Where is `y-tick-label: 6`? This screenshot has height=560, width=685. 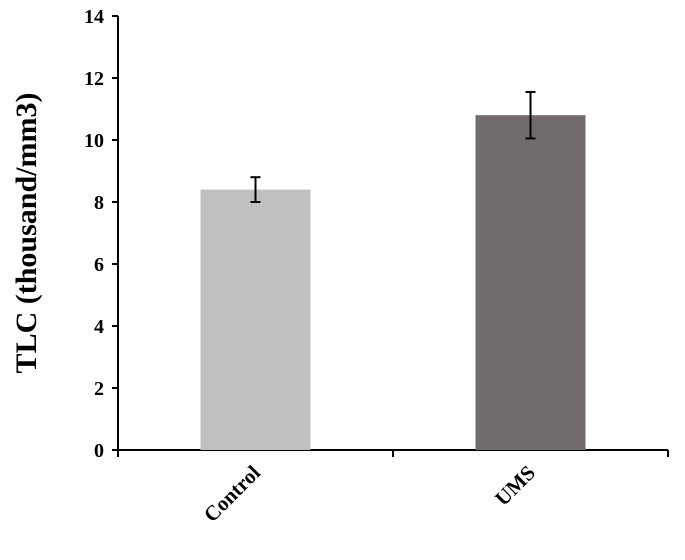
y-tick-label: 6 is located at coordinates (99, 265).